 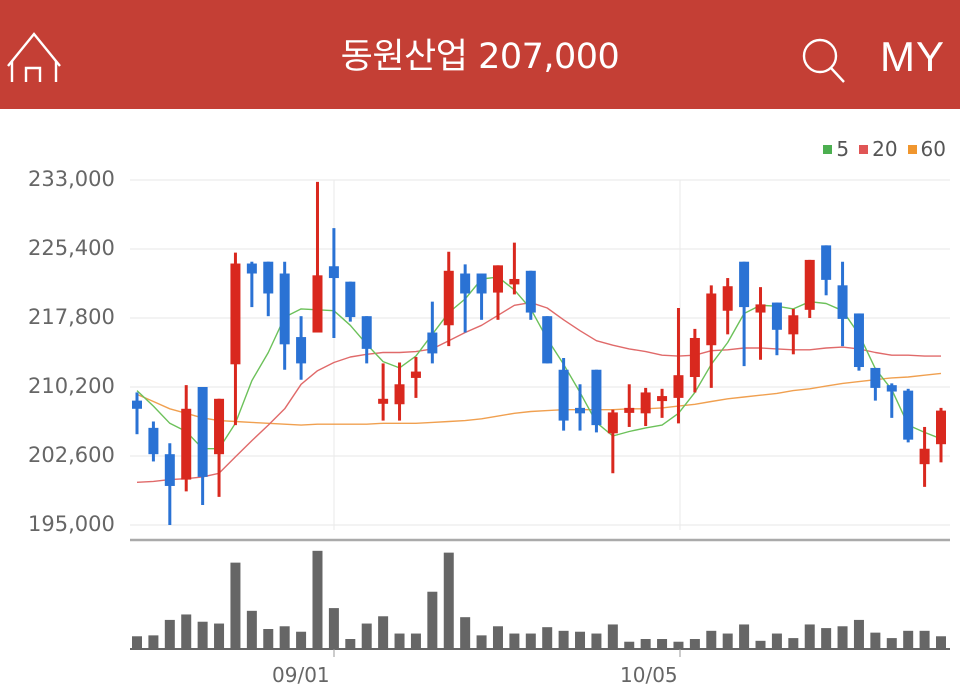 I want to click on legend-ma20: 20, so click(x=878, y=149).